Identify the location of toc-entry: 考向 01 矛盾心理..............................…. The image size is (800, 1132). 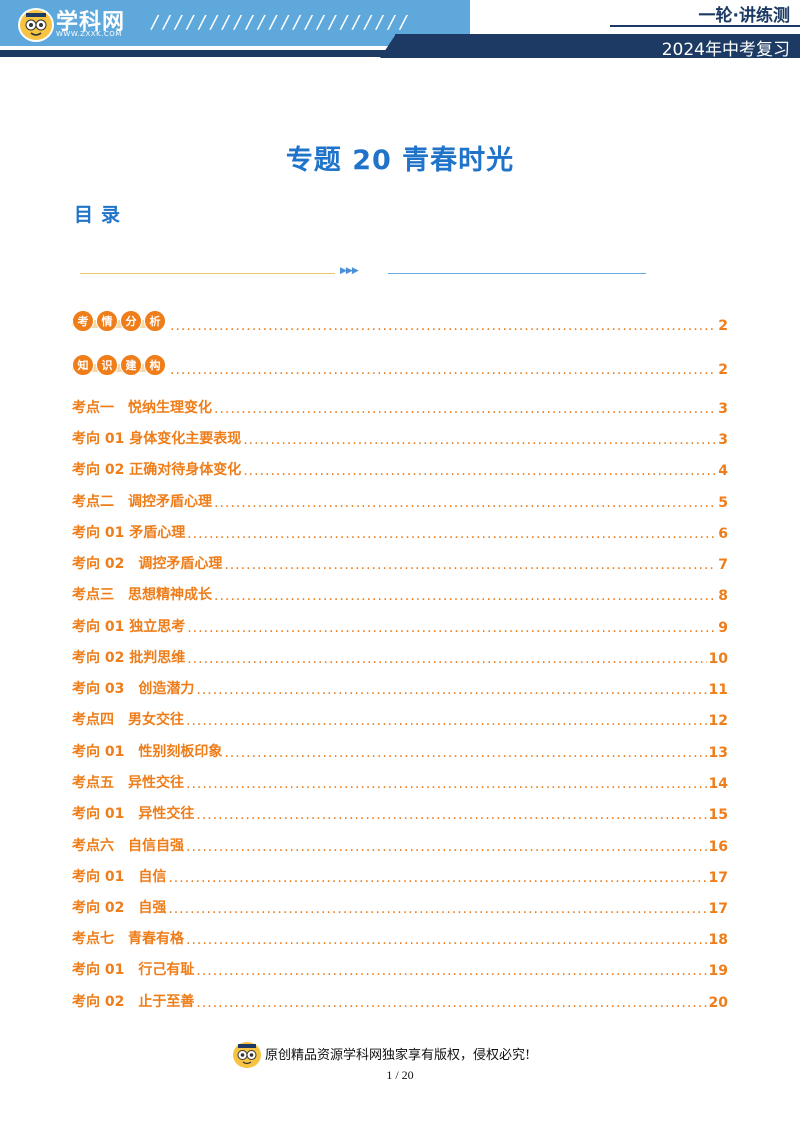
(400, 531).